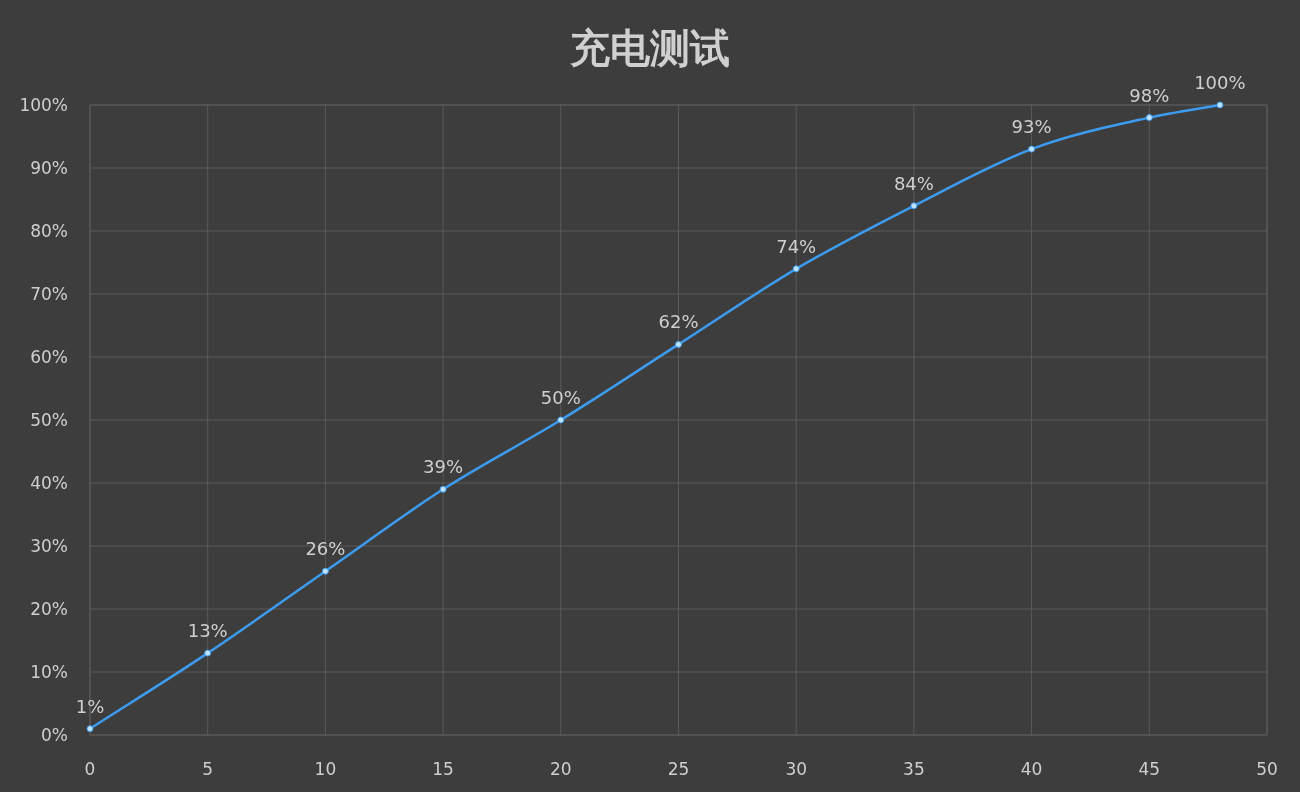 This screenshot has height=792, width=1300. What do you see at coordinates (1220, 82) in the screenshot?
I see `data-label: 100%` at bounding box center [1220, 82].